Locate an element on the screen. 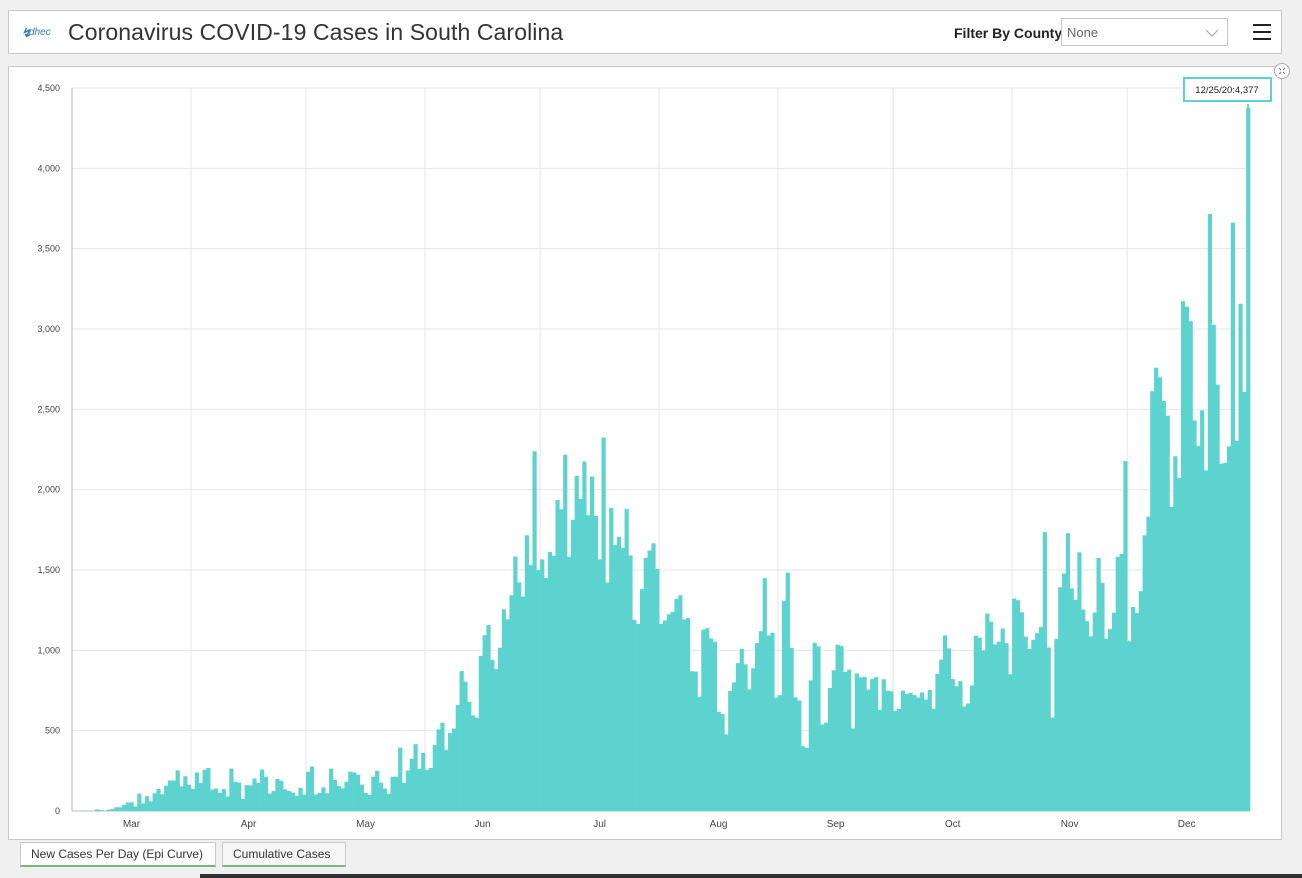 The width and height of the screenshot is (1302, 878). tab-cumulative: Cumulative Cases is located at coordinates (284, 854).